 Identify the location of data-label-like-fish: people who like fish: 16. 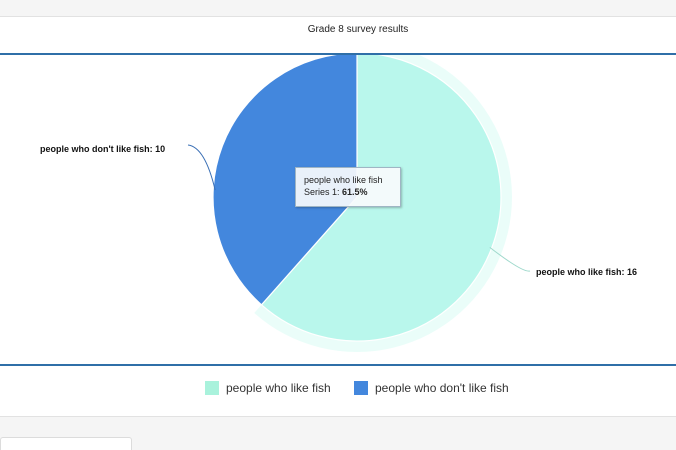
(587, 272).